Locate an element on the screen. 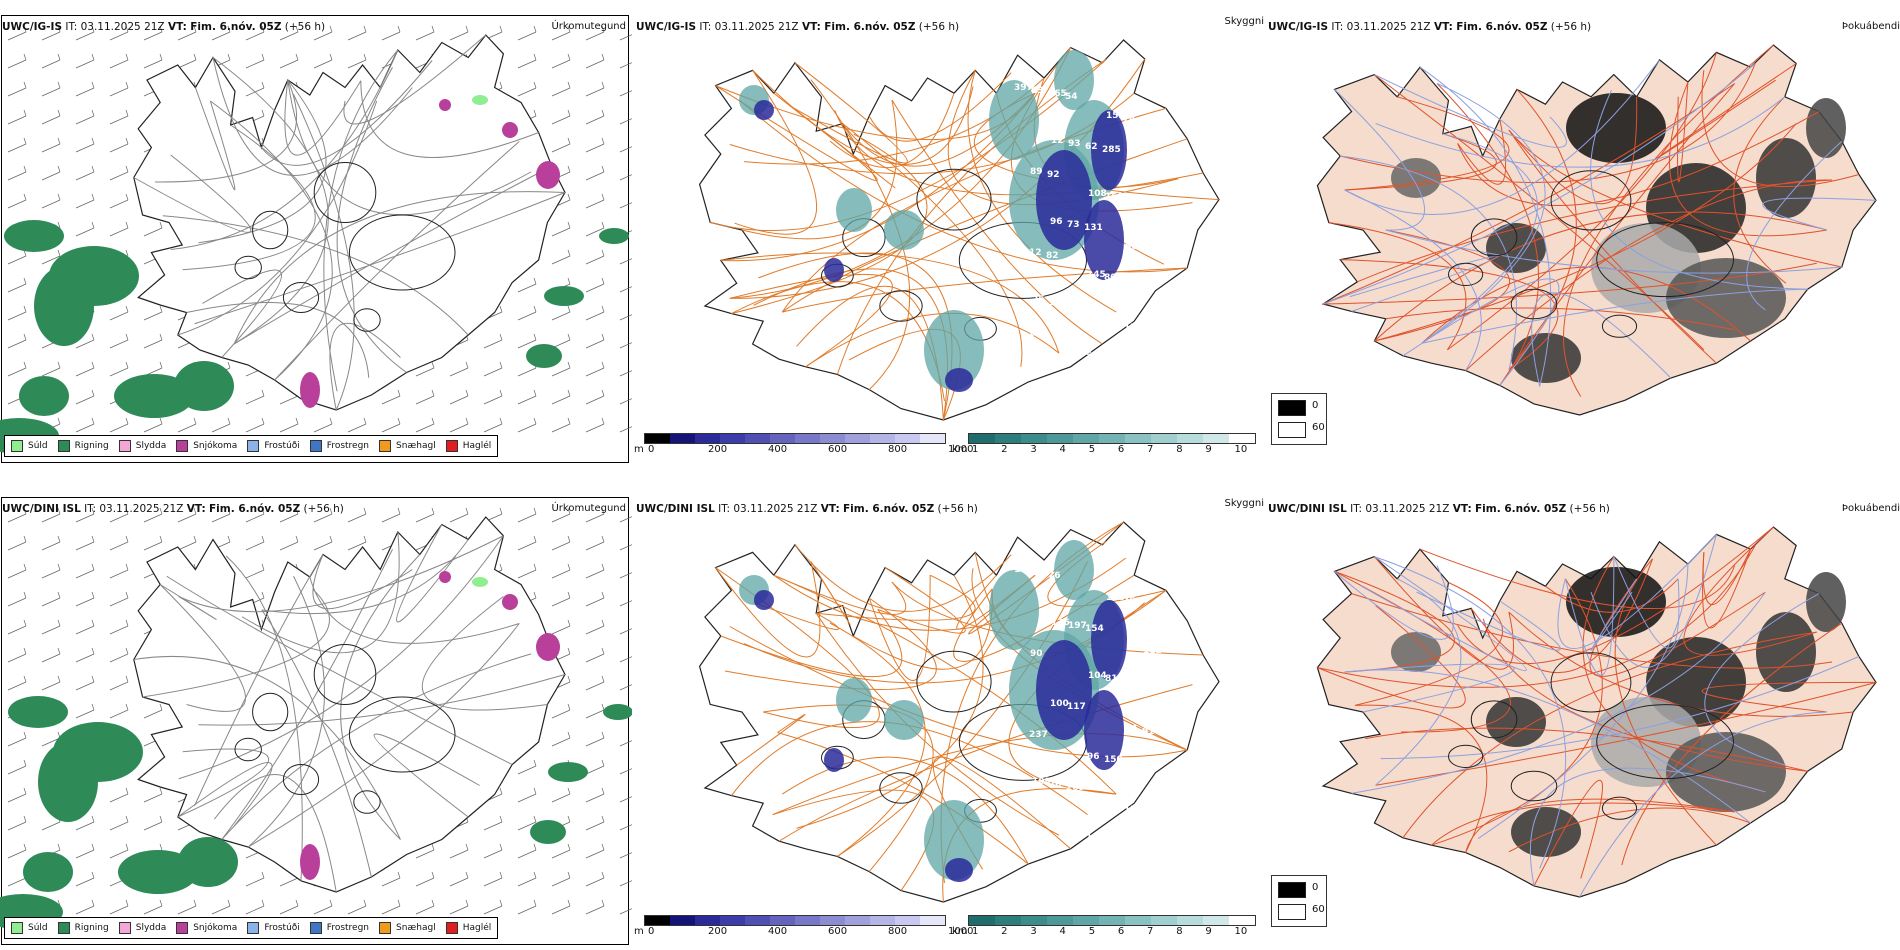  cloudbase-label: 96 is located at coordinates (1056, 222).